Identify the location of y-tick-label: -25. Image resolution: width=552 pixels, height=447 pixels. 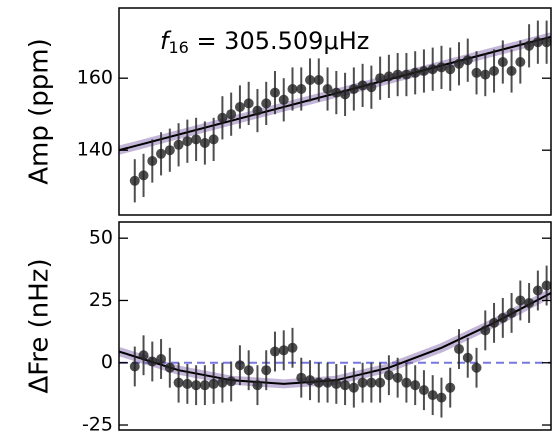
(97, 425).